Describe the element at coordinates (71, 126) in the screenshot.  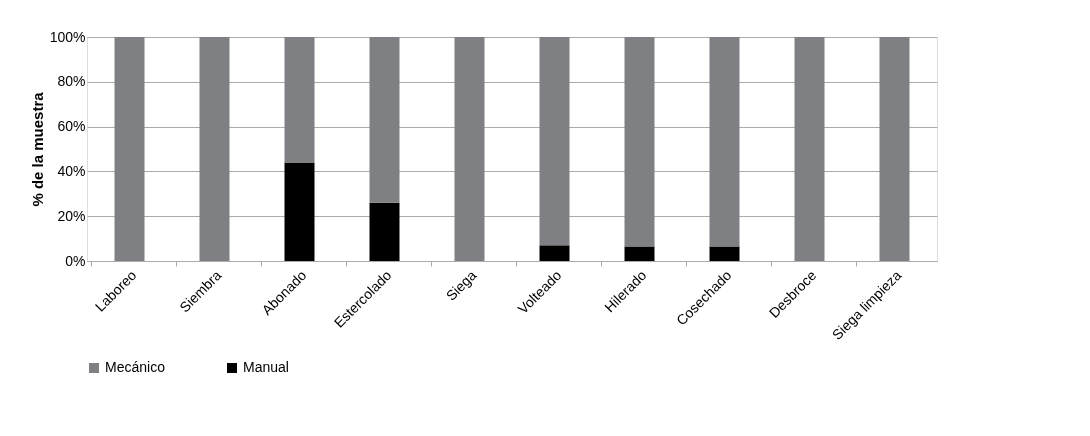
I see `y-tick-label: 60%` at that location.